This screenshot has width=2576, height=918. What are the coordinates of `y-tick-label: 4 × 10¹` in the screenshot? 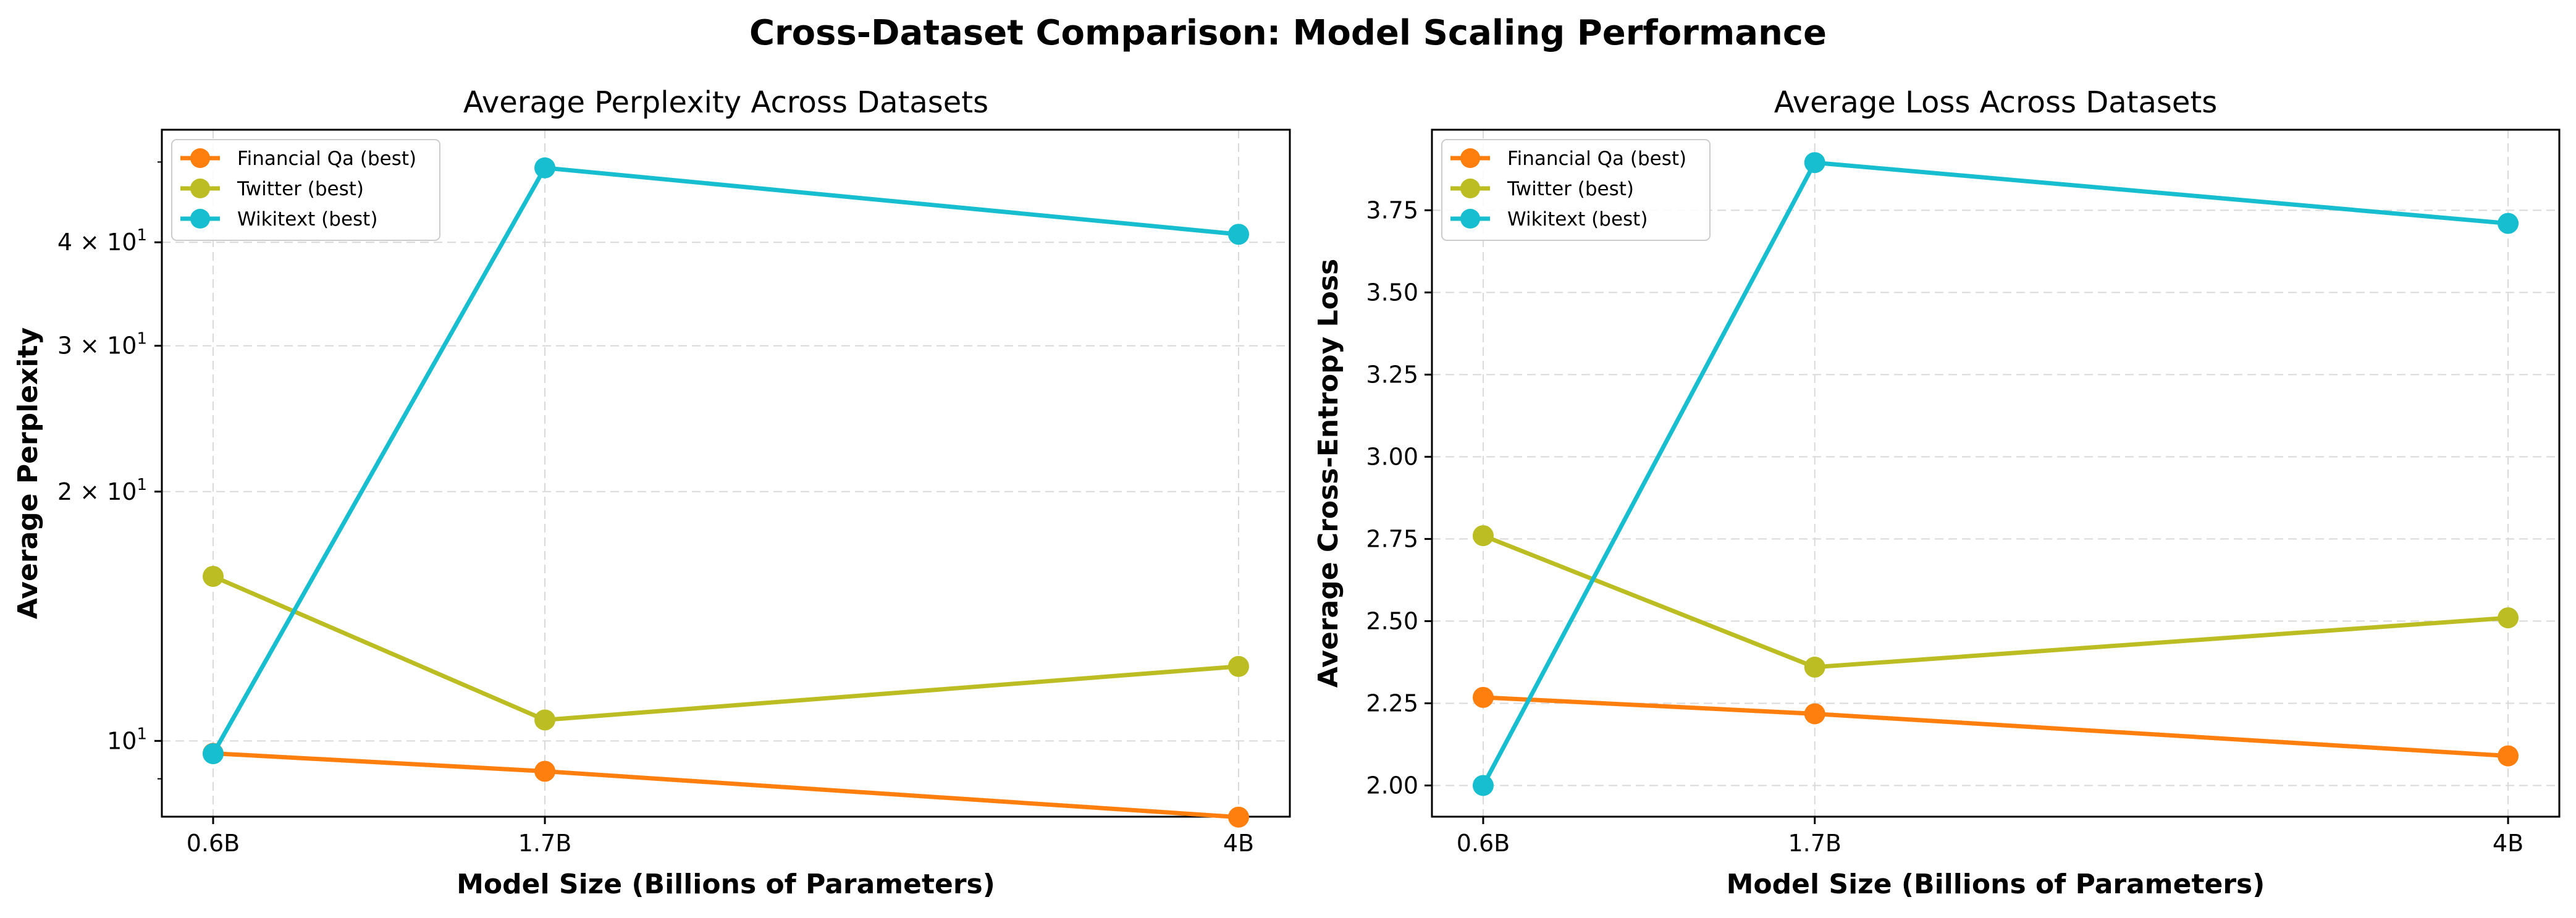 It's located at (102, 241).